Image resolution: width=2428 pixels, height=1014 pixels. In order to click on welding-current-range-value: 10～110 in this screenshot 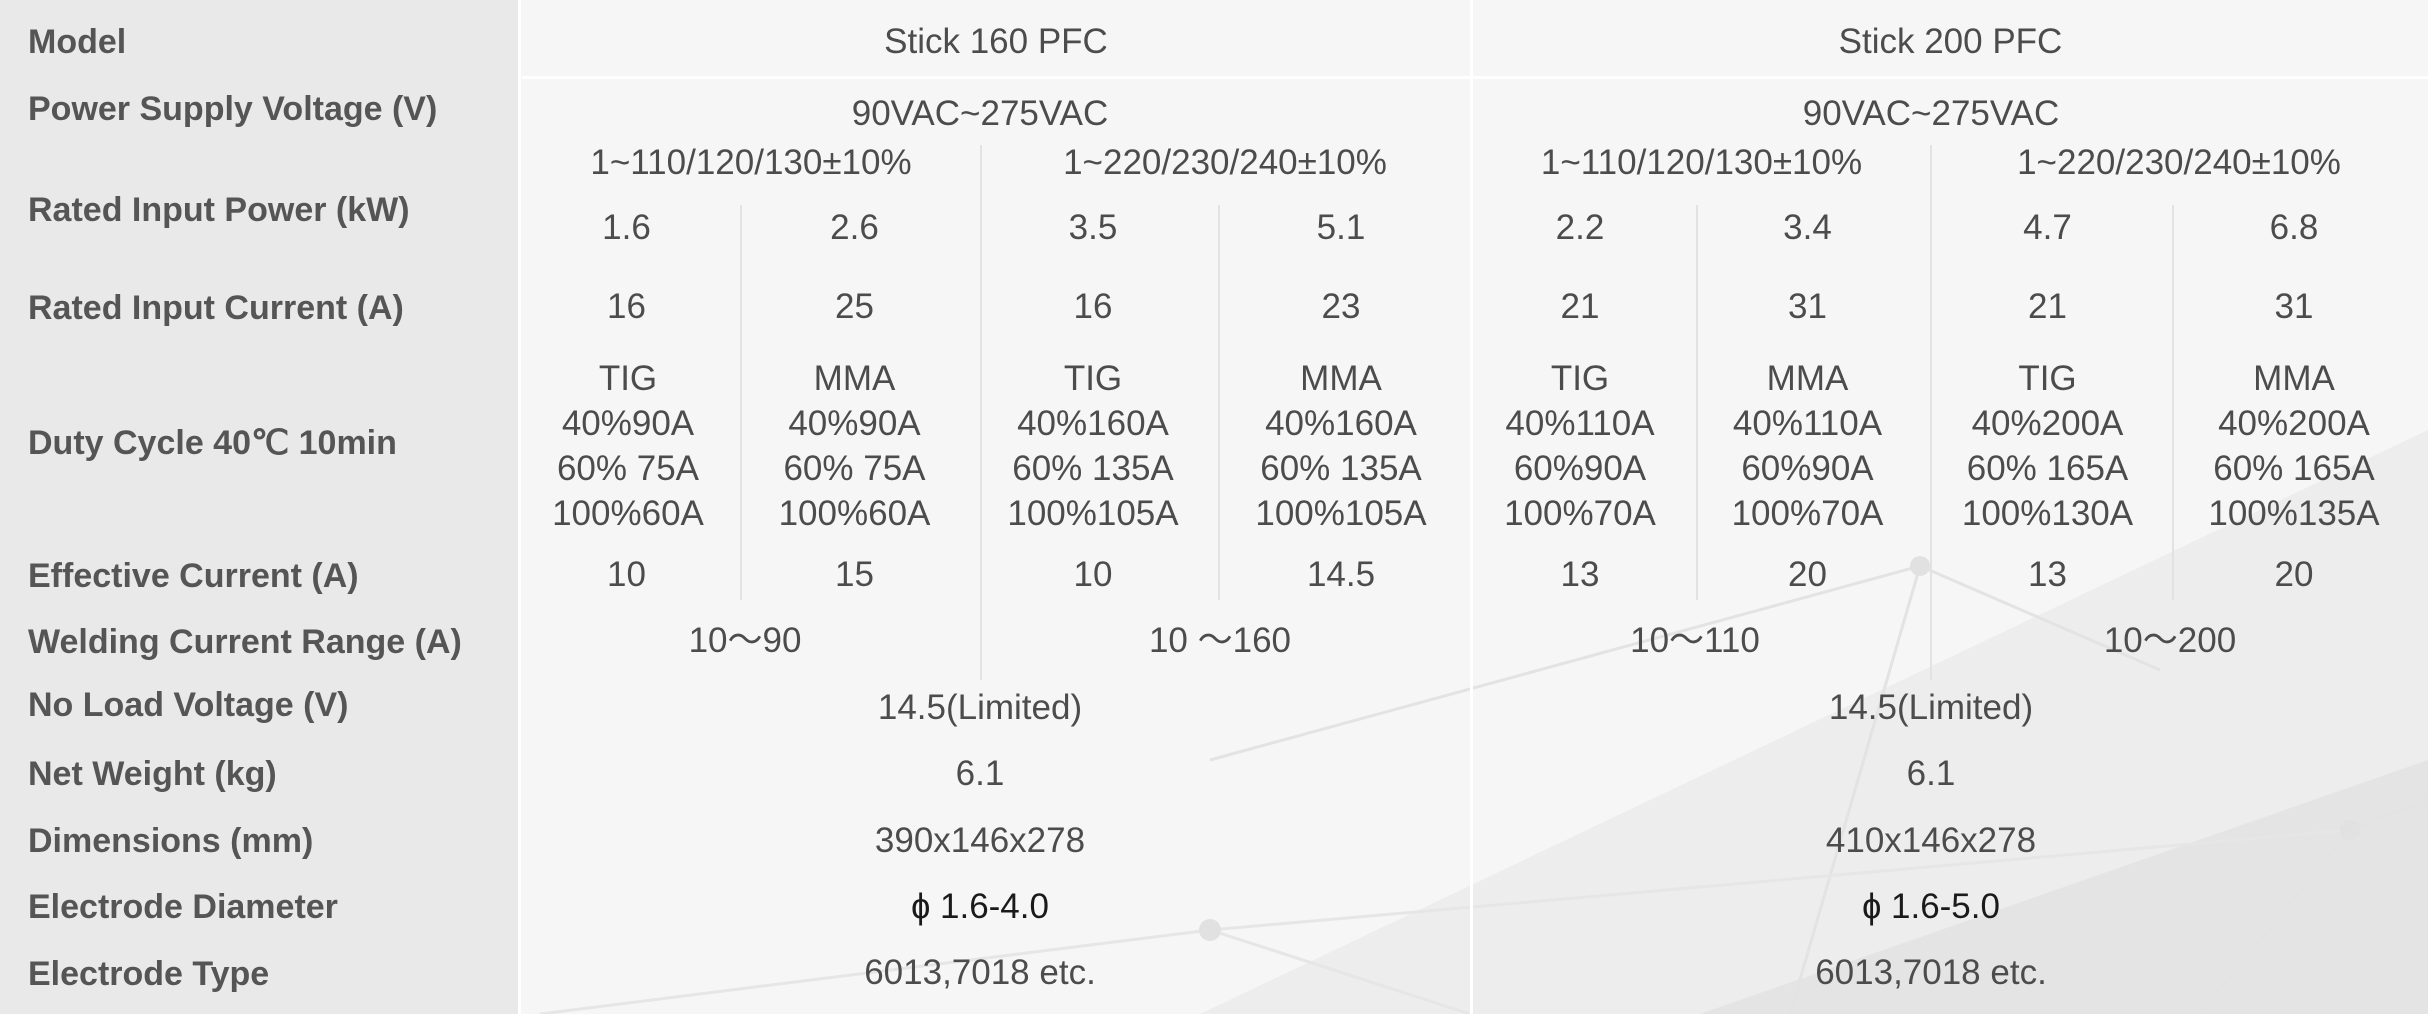, I will do `click(1695, 640)`.